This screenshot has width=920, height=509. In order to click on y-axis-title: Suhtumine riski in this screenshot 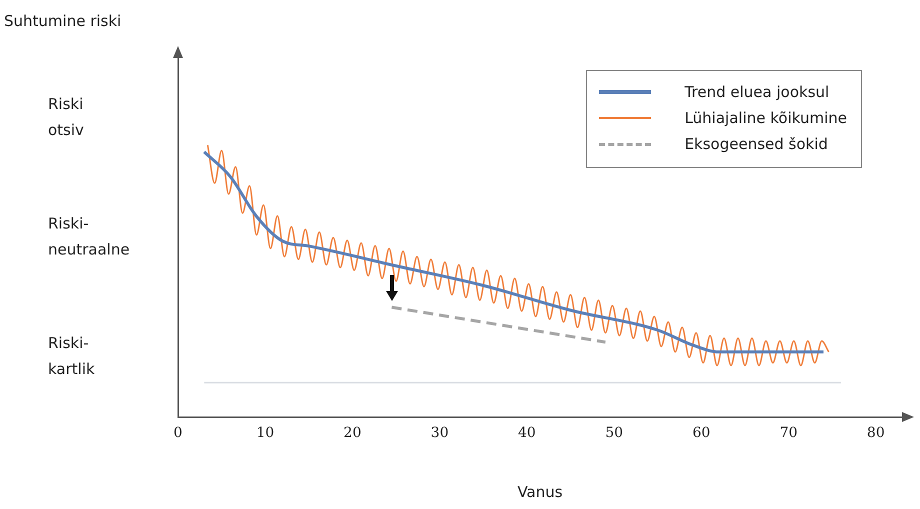, I will do `click(63, 21)`.